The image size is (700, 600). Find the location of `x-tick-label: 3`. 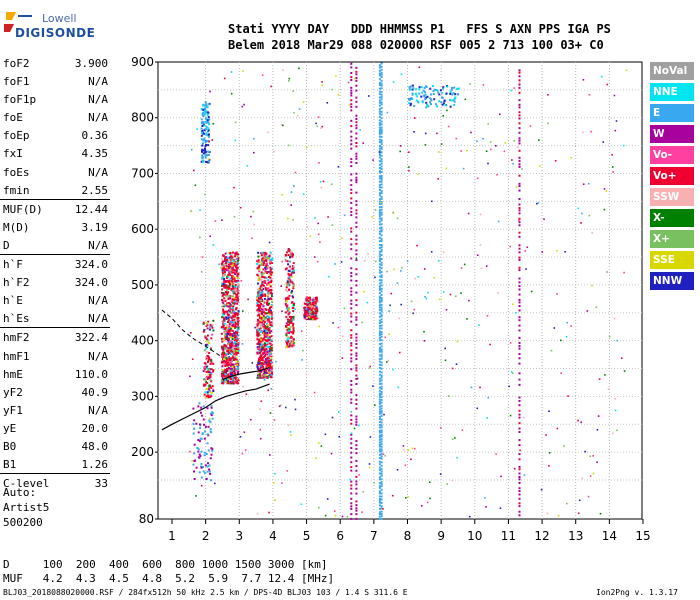

x-tick-label: 3 is located at coordinates (239, 536).